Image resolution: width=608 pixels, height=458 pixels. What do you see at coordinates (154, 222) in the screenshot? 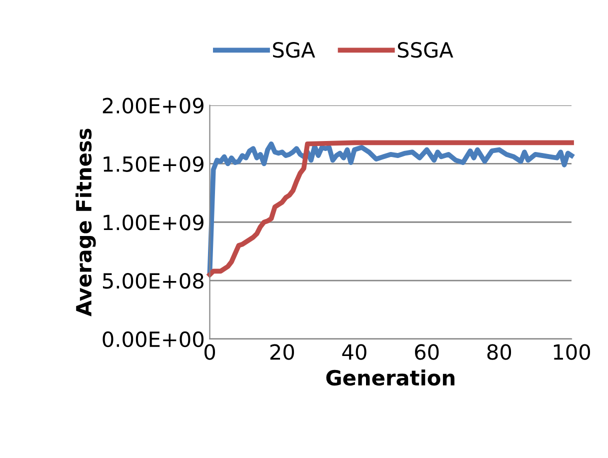
I see `y-tick-label: 1.00E+09` at bounding box center [154, 222].